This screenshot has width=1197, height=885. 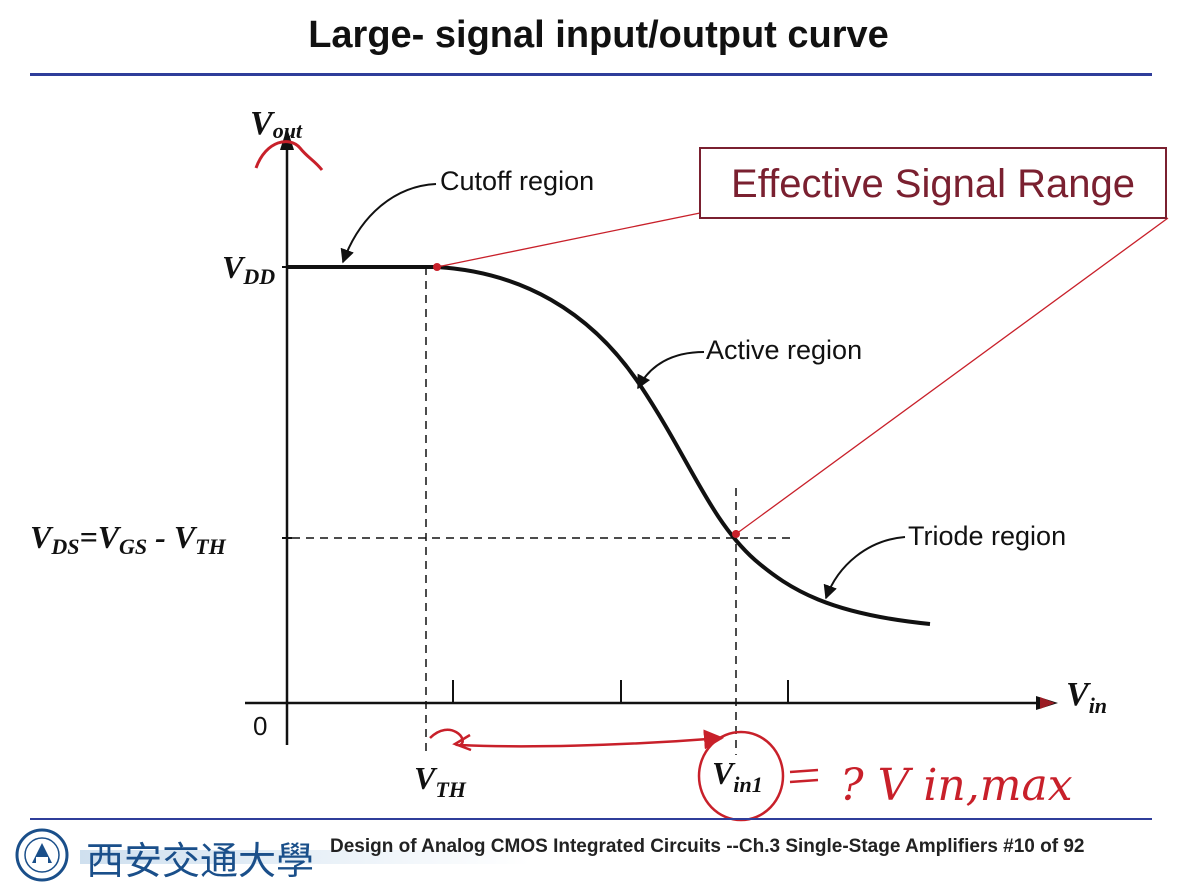 What do you see at coordinates (568, 240) in the screenshot?
I see `callout-pointer-left` at bounding box center [568, 240].